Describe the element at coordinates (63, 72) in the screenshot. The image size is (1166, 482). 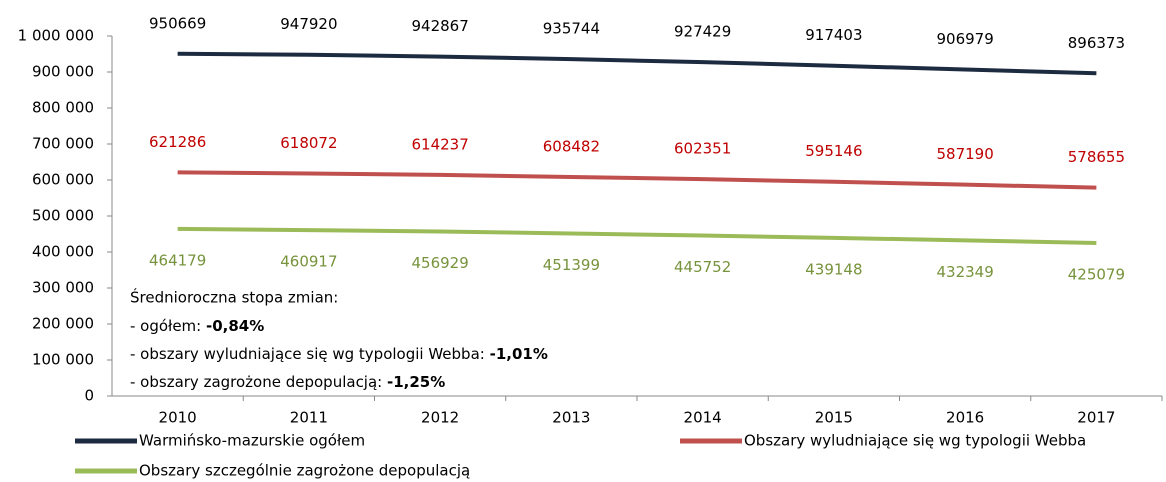
I see `y-tick-label: 900 000` at that location.